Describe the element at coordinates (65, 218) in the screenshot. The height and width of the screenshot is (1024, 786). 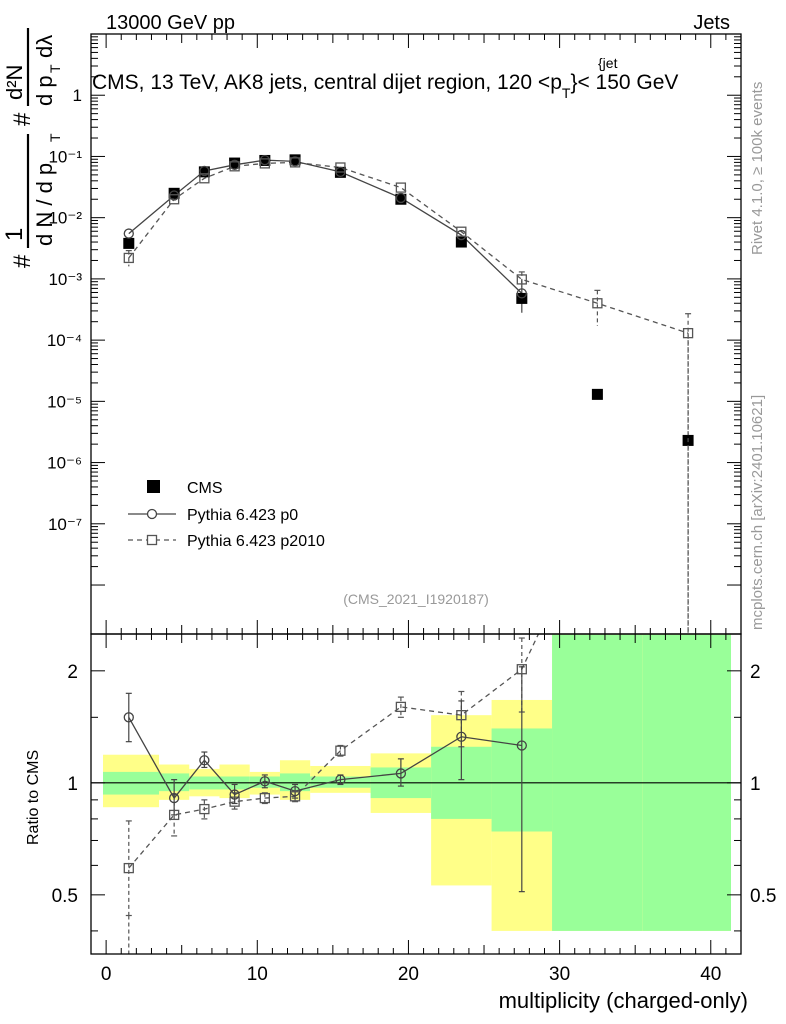
I see `y-tick-label-main-2: 10⁻²` at that location.